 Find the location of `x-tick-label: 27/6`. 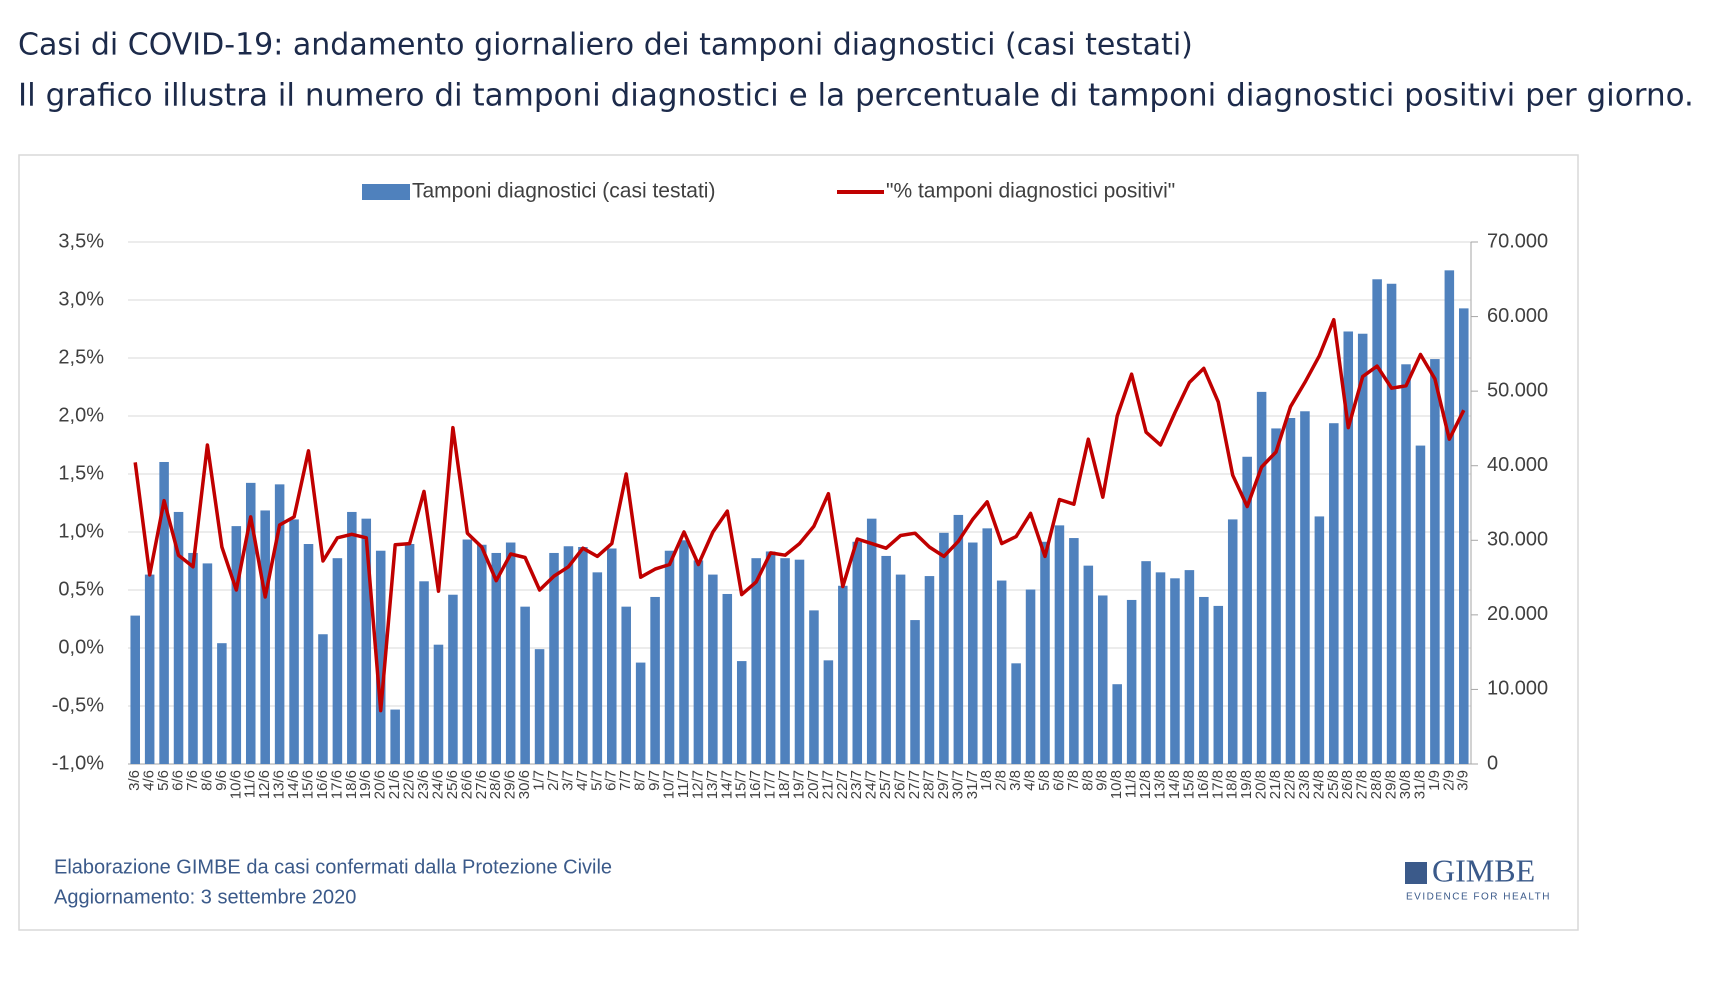

x-tick-label: 27/6 is located at coordinates (481, 784).